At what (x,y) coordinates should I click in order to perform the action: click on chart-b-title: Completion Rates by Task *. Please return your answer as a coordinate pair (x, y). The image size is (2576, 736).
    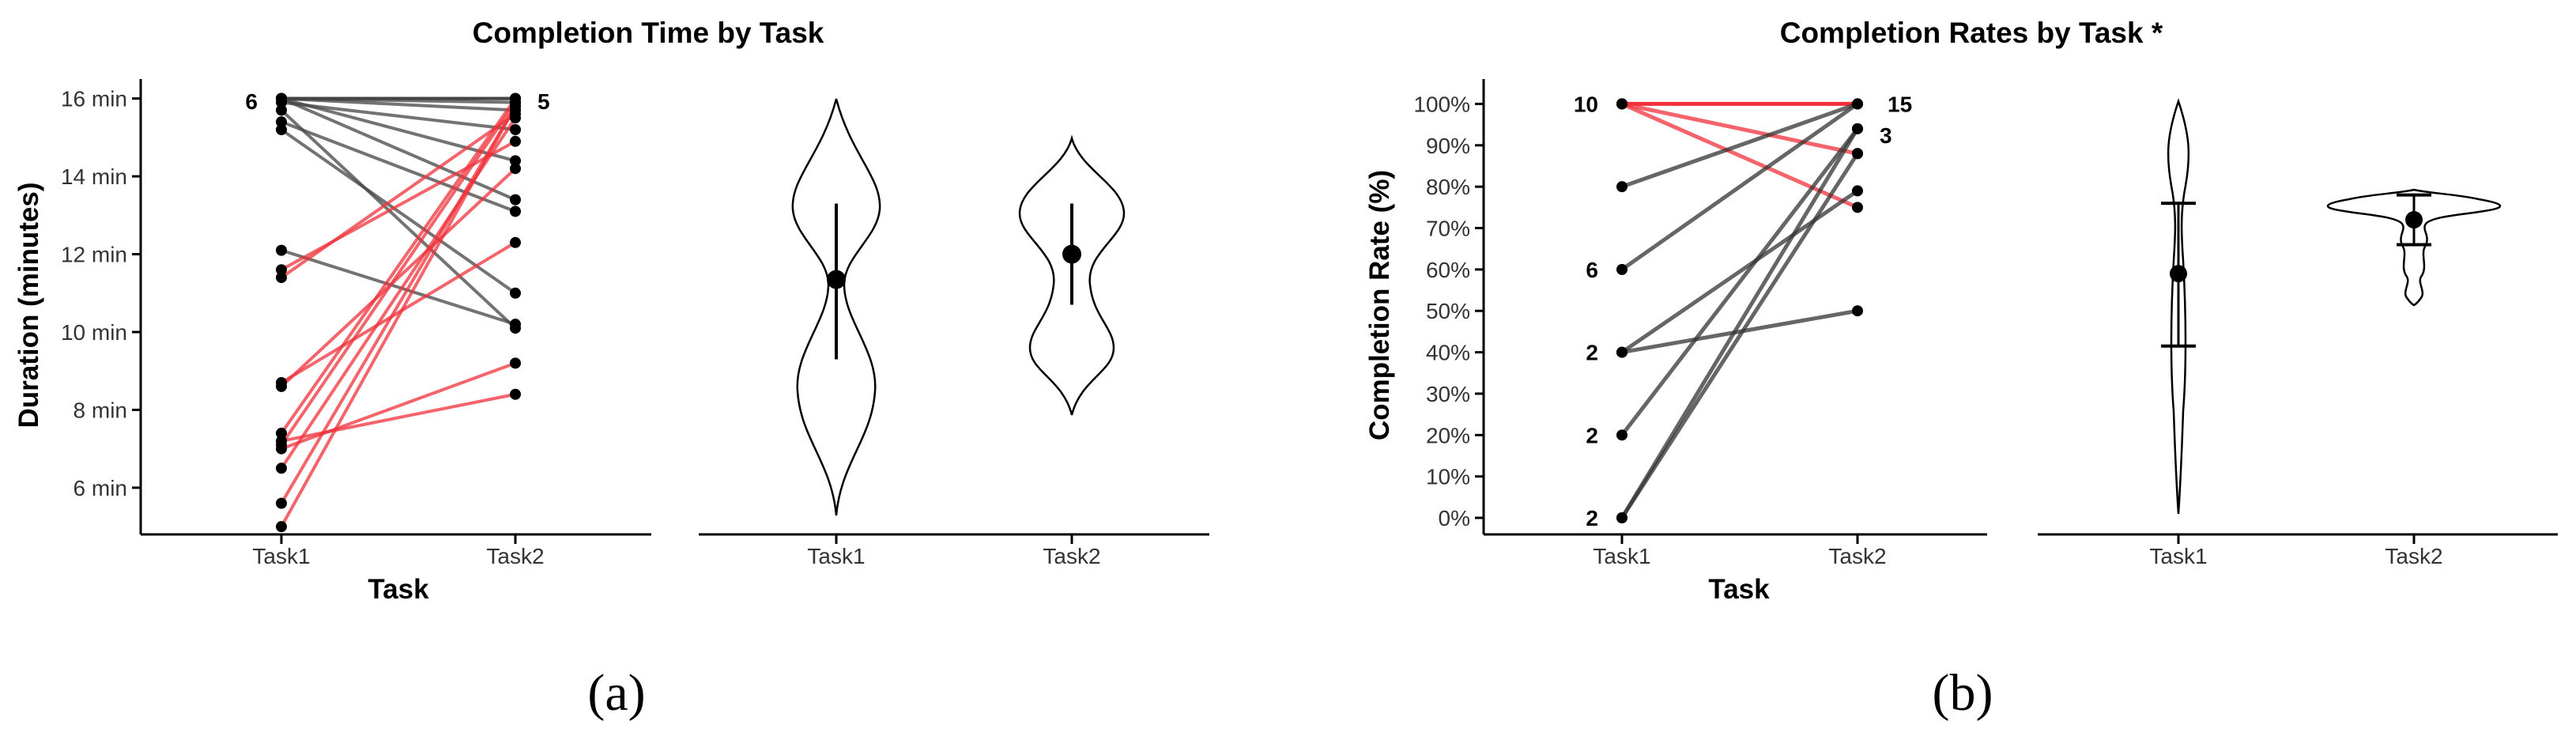
    Looking at the image, I should click on (1971, 33).